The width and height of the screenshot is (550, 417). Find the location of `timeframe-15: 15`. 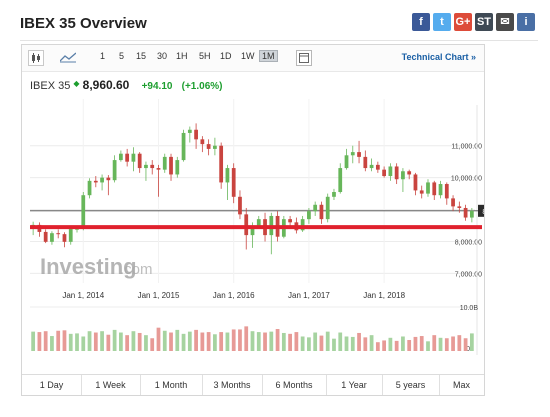

timeframe-15: 15 is located at coordinates (141, 56).